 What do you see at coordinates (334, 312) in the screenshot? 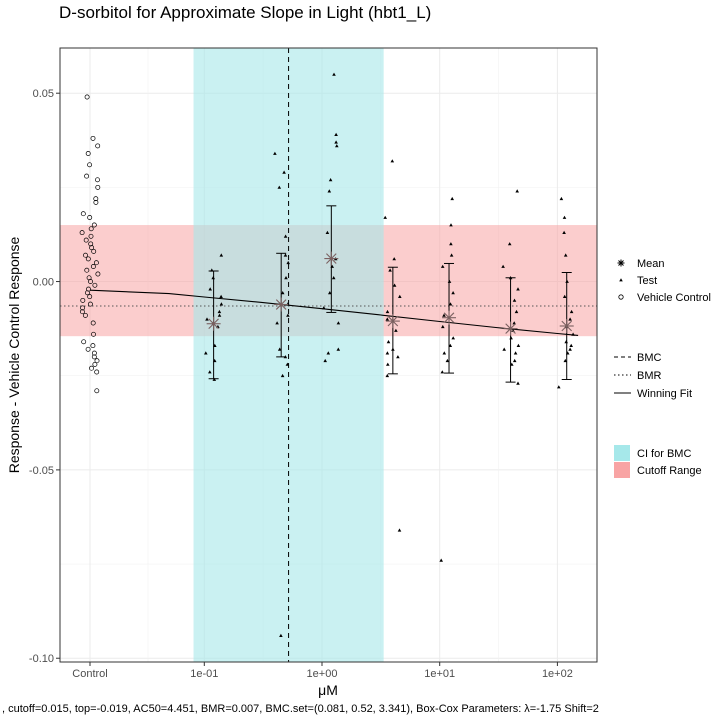
I see `winning-fit-line` at bounding box center [334, 312].